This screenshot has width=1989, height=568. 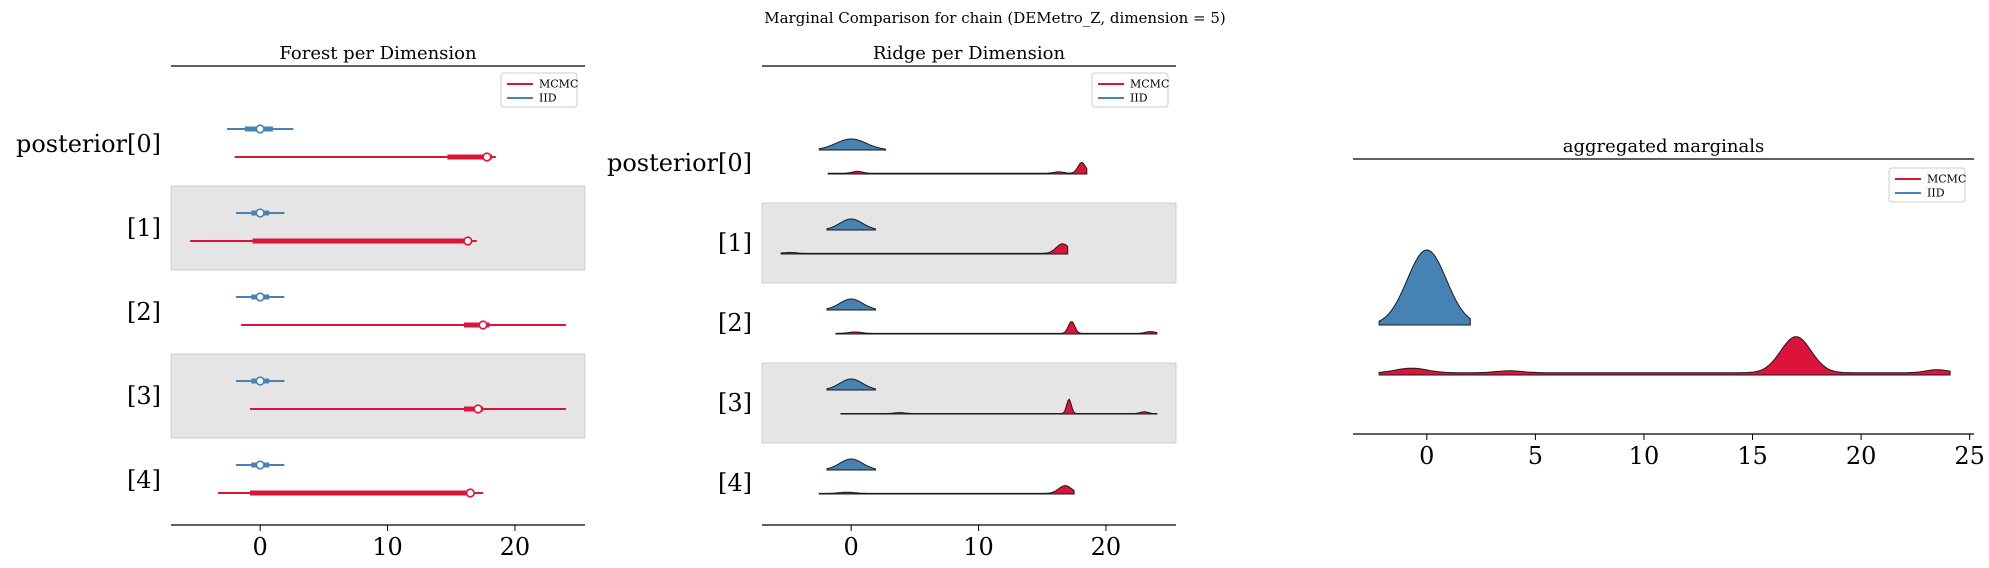 I want to click on panel-title: Forest per Dimension, so click(x=378, y=53).